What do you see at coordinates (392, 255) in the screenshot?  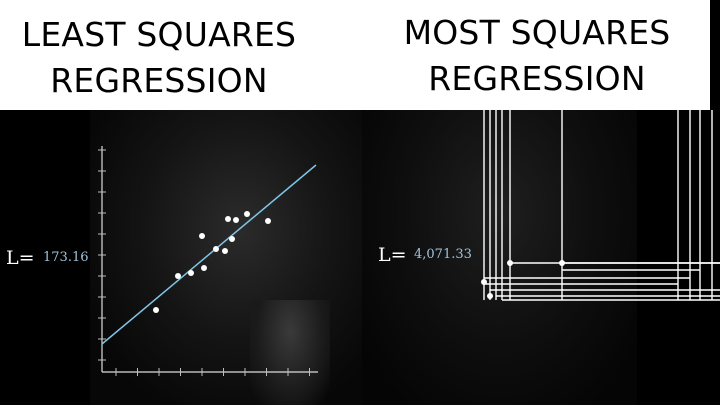 I see `right-loss-label: L=` at bounding box center [392, 255].